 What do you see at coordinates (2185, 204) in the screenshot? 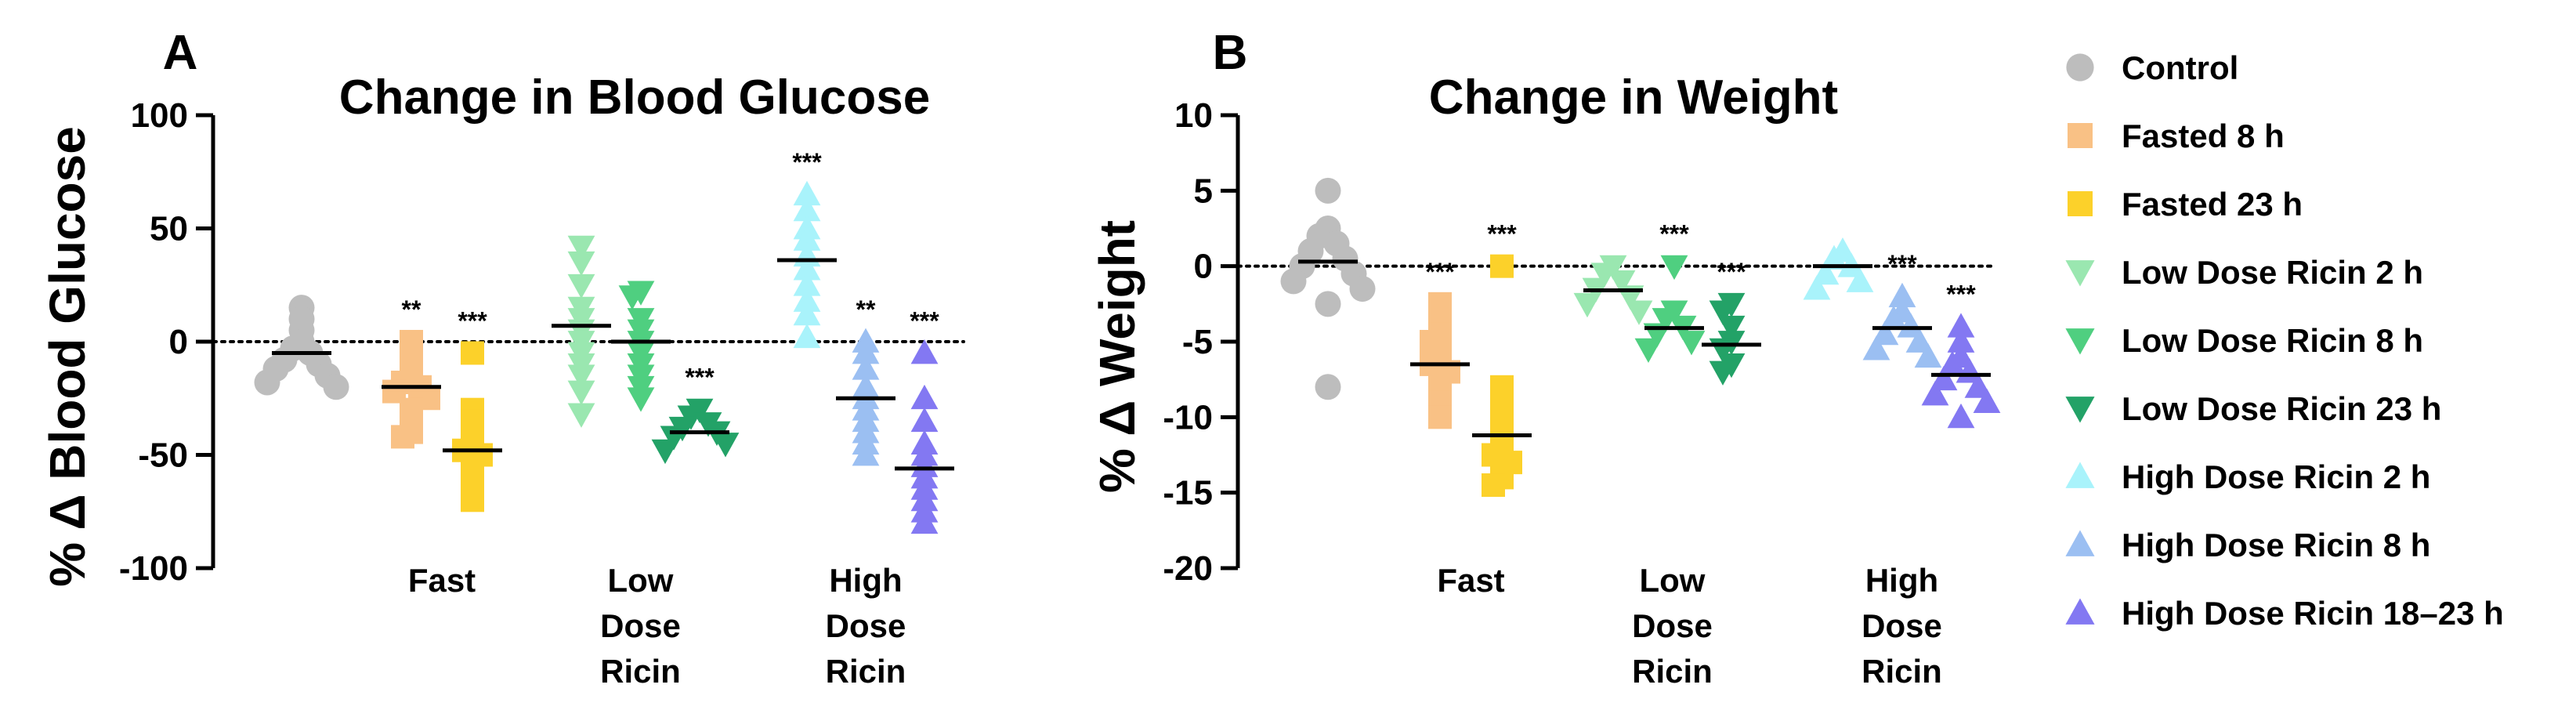
I see `legend-item-fasted23: Fasted 23 h` at bounding box center [2185, 204].